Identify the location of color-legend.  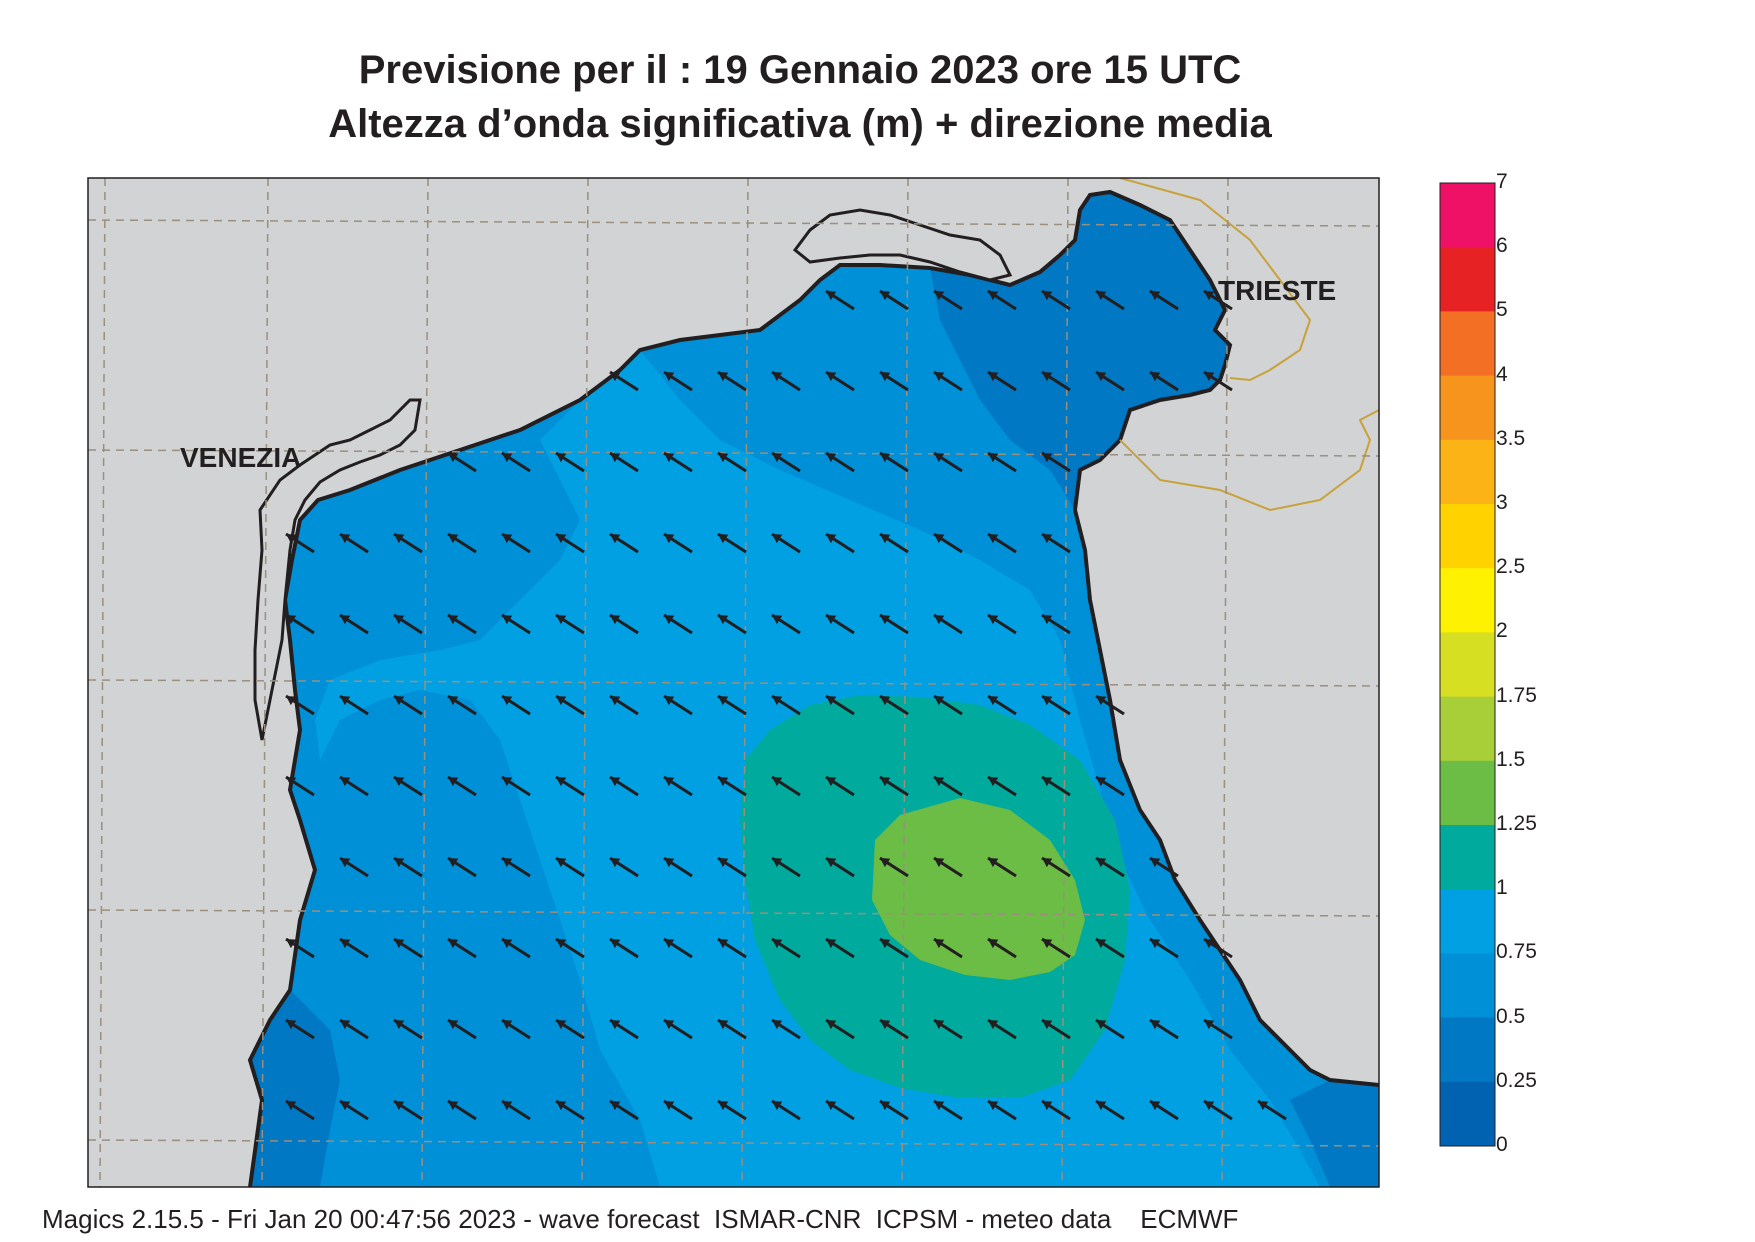
(1467, 664).